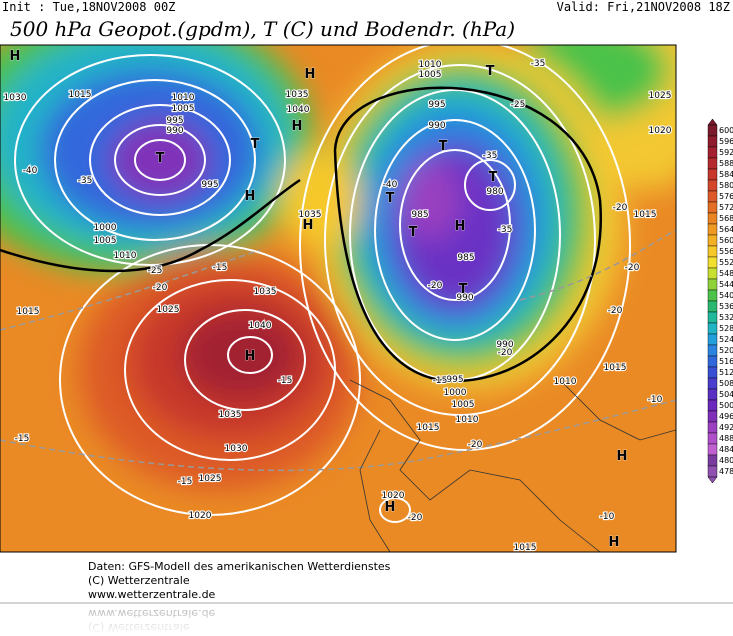  What do you see at coordinates (726, 262) in the screenshot?
I see `legend-label: 552` at bounding box center [726, 262].